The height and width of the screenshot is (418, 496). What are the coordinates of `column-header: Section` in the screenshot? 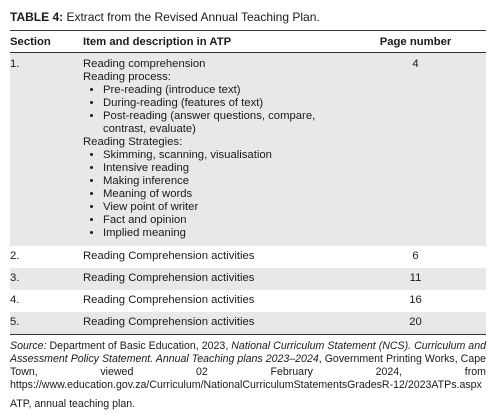 It's located at (46, 41).